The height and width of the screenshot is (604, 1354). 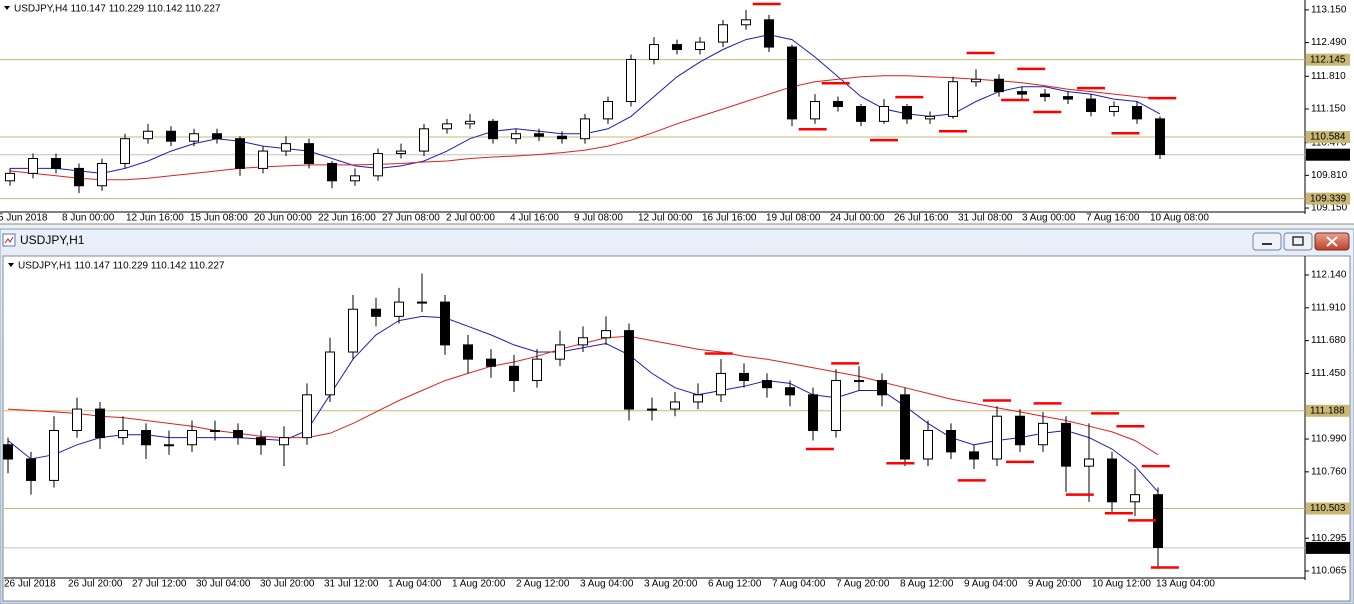 What do you see at coordinates (1055, 584) in the screenshot?
I see `x-tick-label: 9 Aug 20:00` at bounding box center [1055, 584].